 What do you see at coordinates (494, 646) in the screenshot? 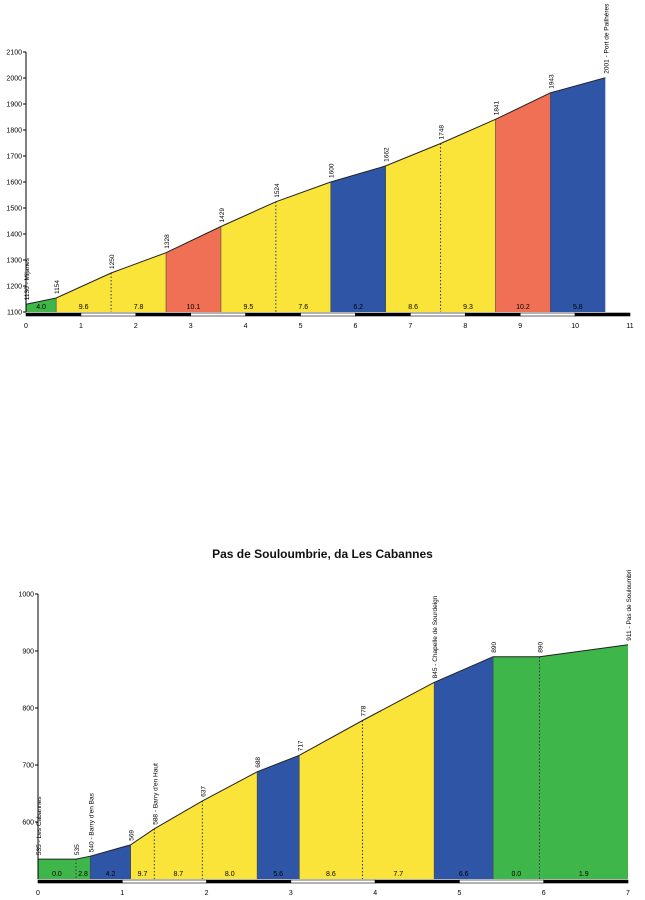
I see `altitude-label: 890` at bounding box center [494, 646].